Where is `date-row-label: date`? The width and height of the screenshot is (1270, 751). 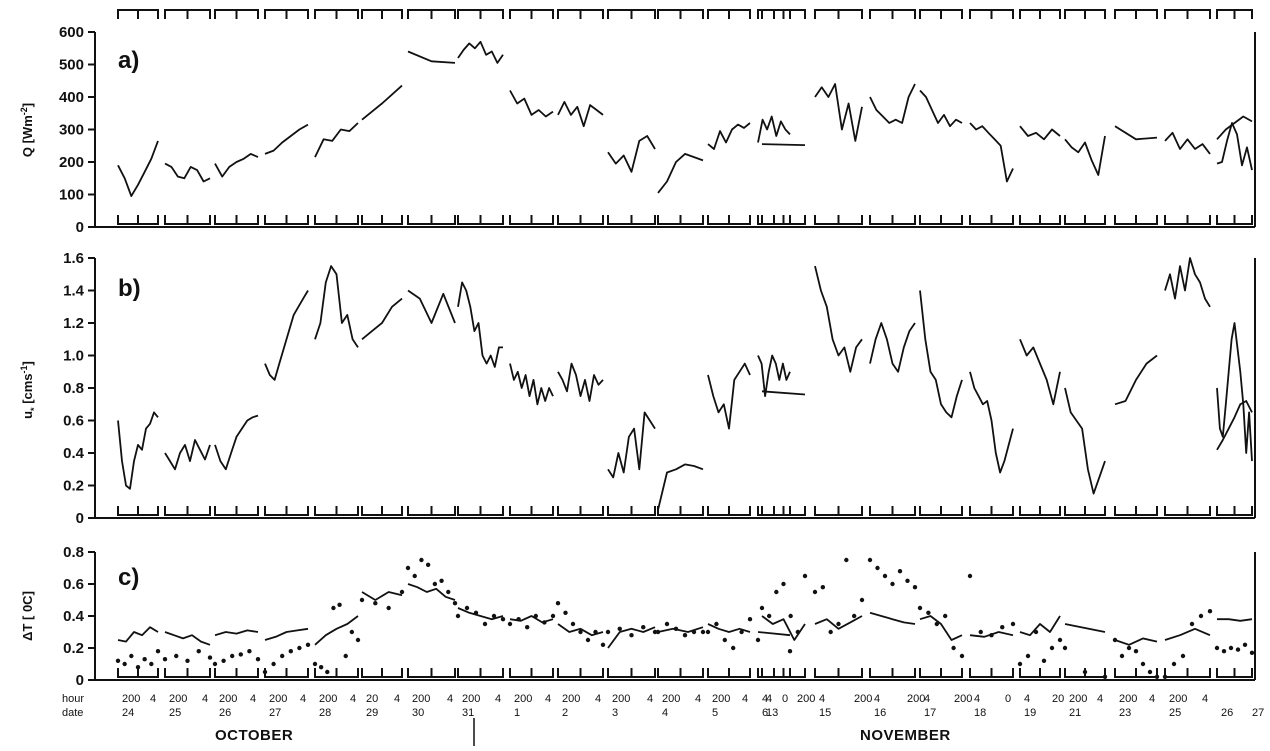 date-row-label: date is located at coordinates (72, 713).